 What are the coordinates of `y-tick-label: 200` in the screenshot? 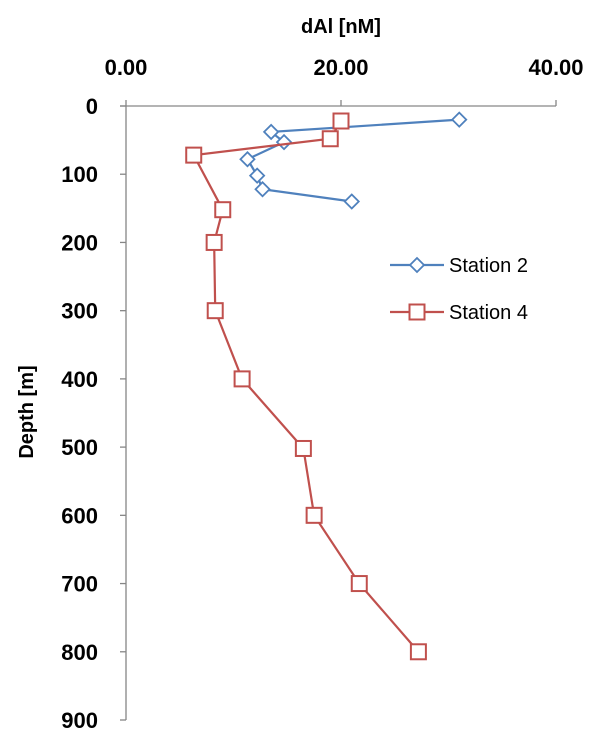 It's located at (79, 242).